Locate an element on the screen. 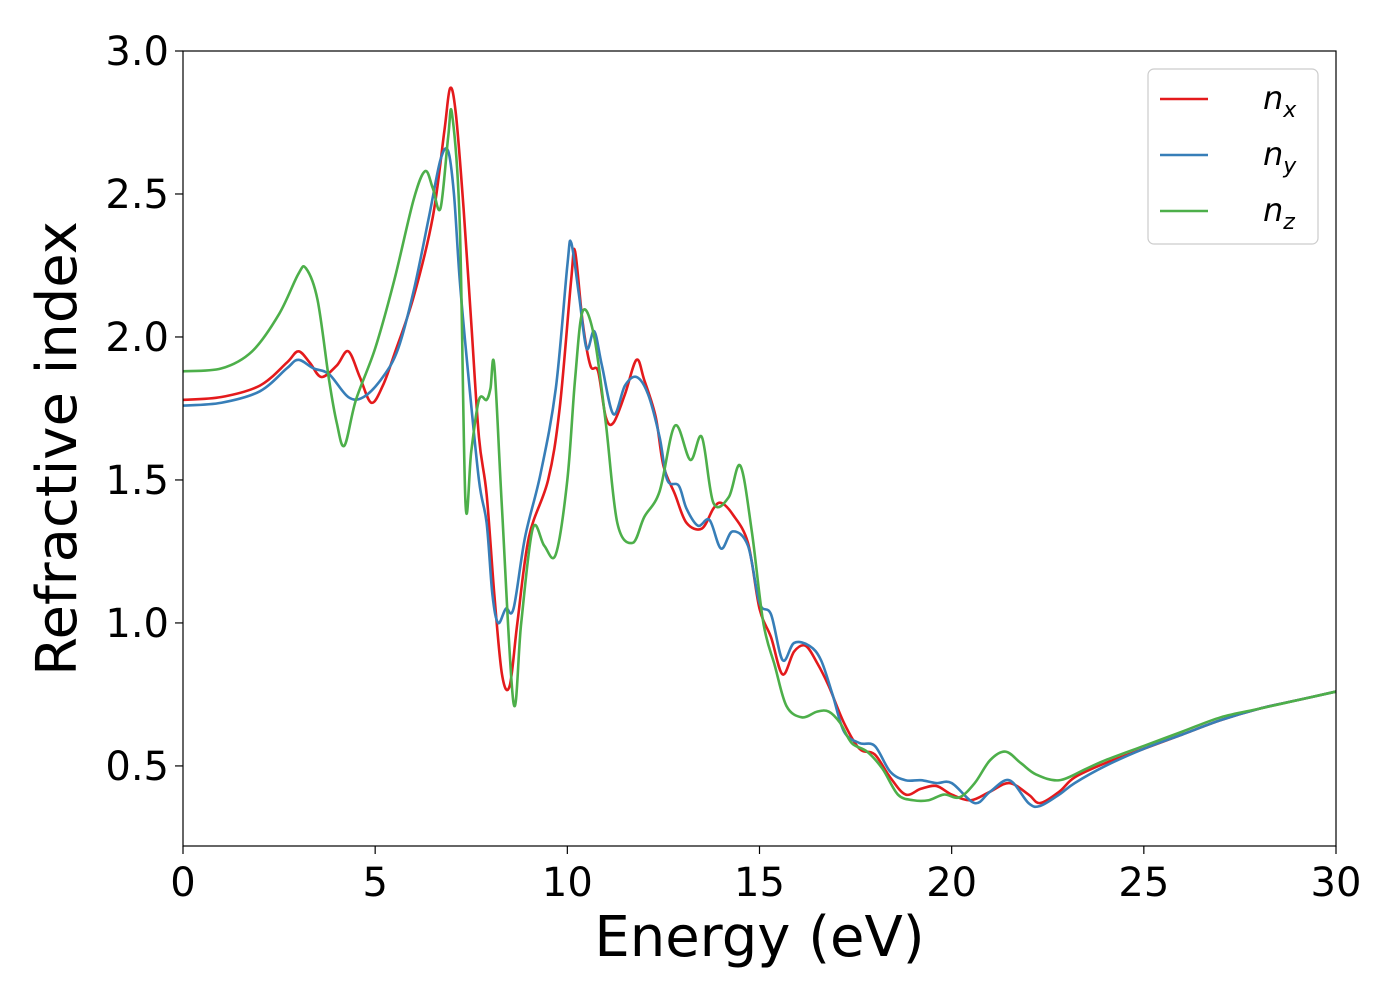 This screenshot has height=1000, width=1400. legend: nx ny nz is located at coordinates (1233, 156).